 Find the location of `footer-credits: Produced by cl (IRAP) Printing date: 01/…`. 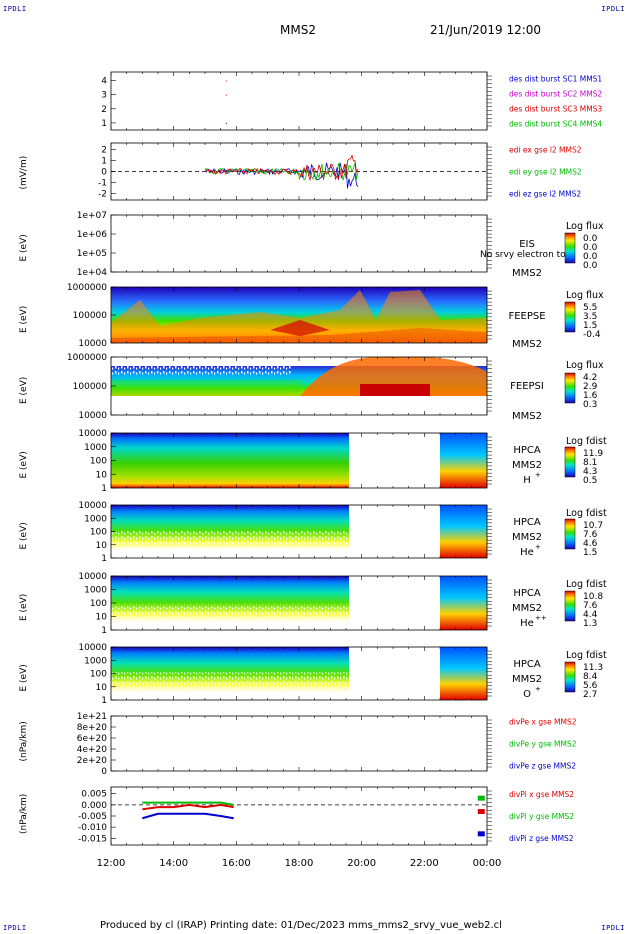

footer-credits: Produced by cl (IRAP) Printing date: 01/… is located at coordinates (301, 925).